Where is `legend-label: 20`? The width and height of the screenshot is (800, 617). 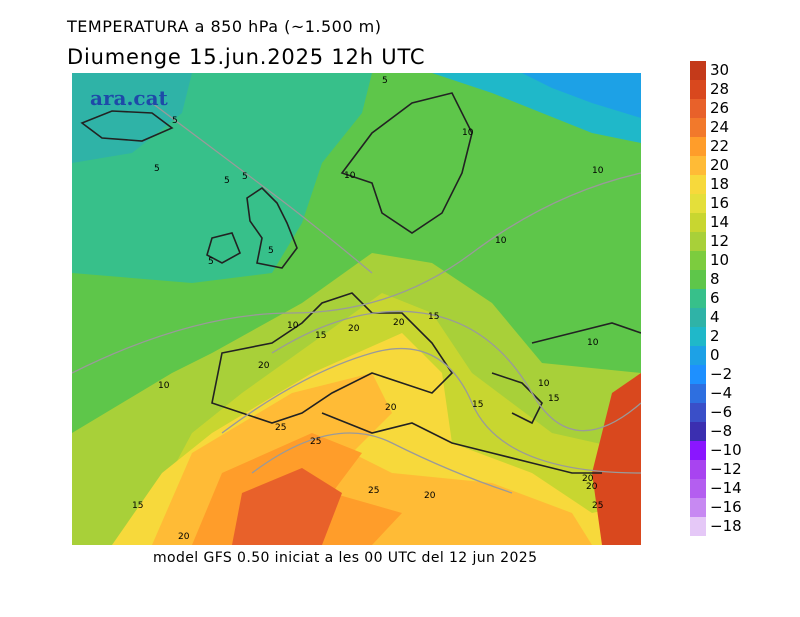
legend-label: 20 is located at coordinates (719, 165).